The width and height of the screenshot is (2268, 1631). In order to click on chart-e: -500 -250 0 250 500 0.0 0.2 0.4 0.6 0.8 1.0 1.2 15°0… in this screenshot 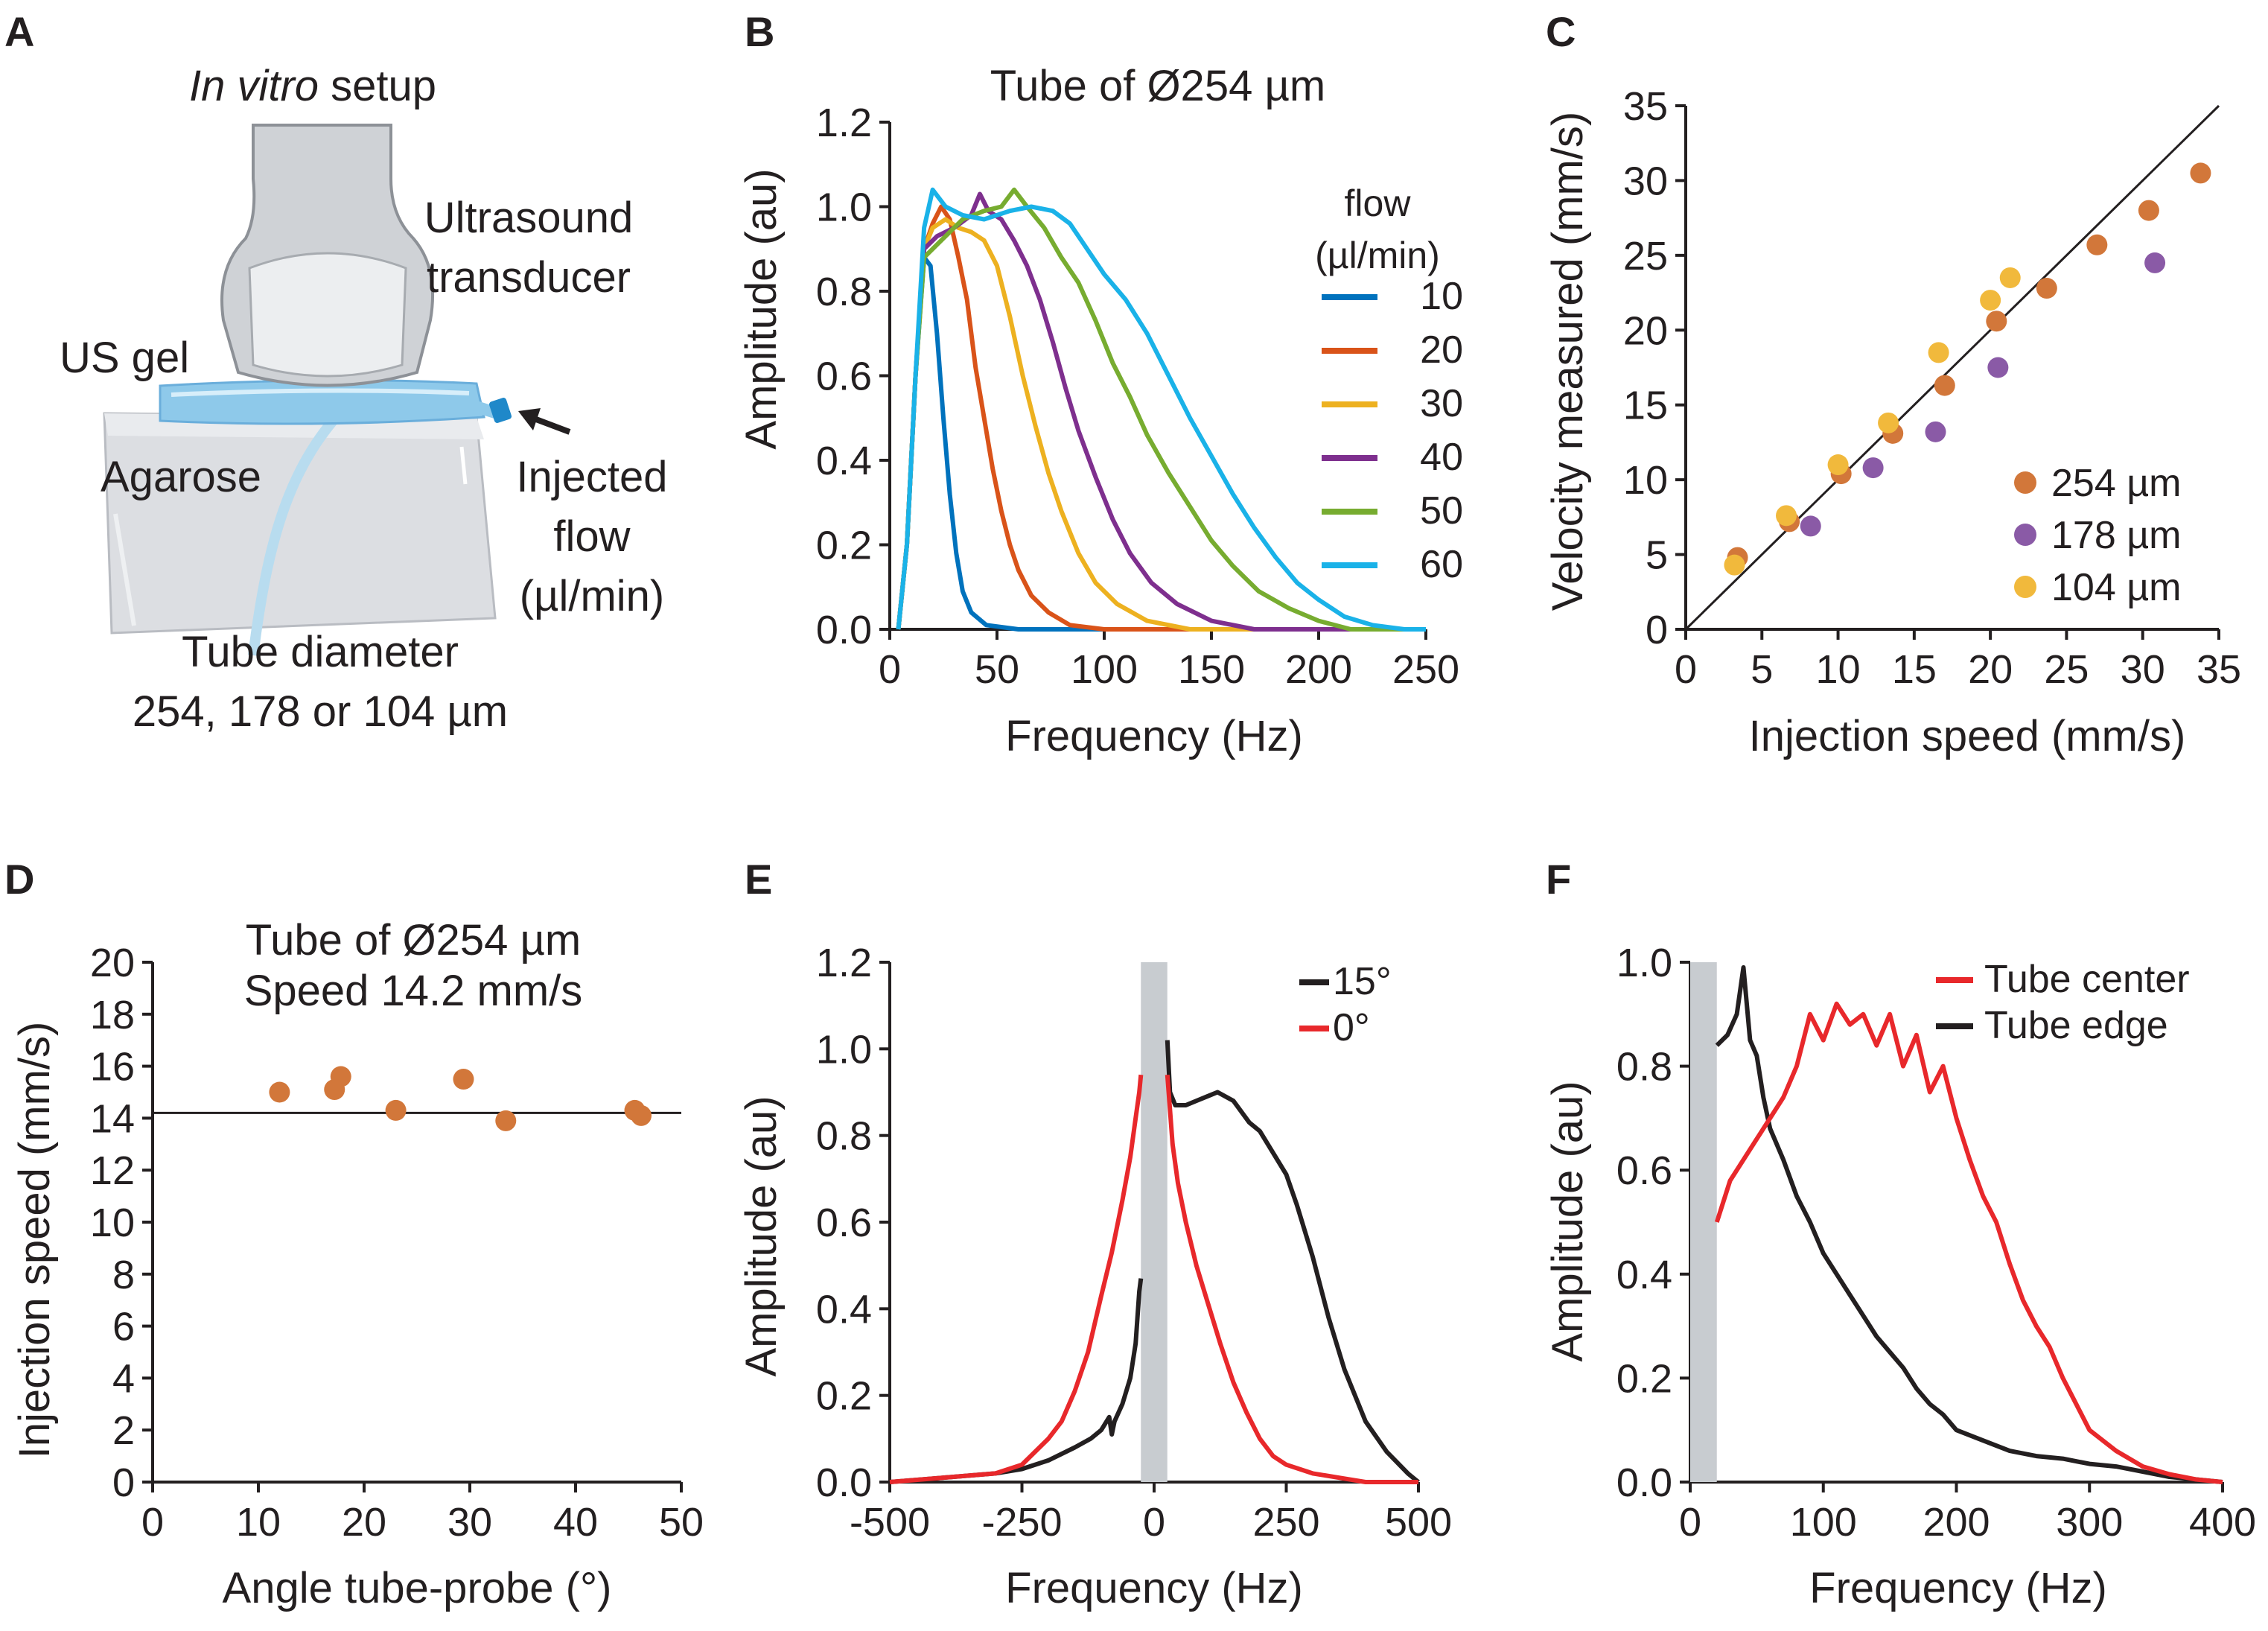, I will do `click(1094, 1277)`.